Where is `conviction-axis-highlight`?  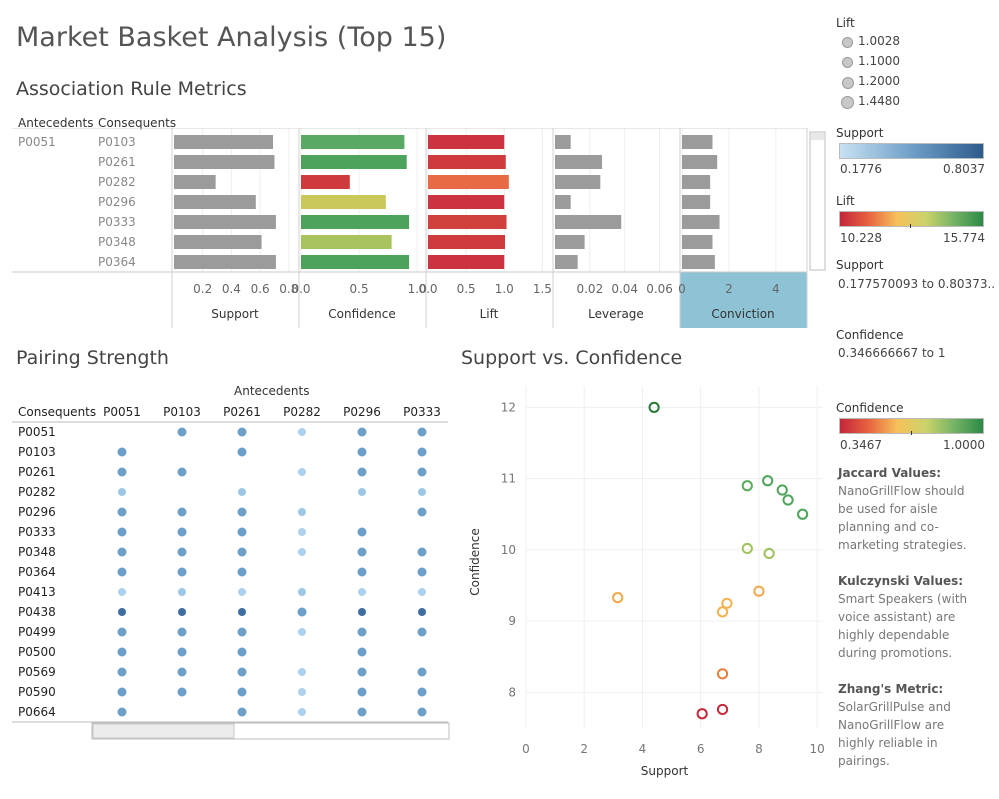 conviction-axis-highlight is located at coordinates (743, 300).